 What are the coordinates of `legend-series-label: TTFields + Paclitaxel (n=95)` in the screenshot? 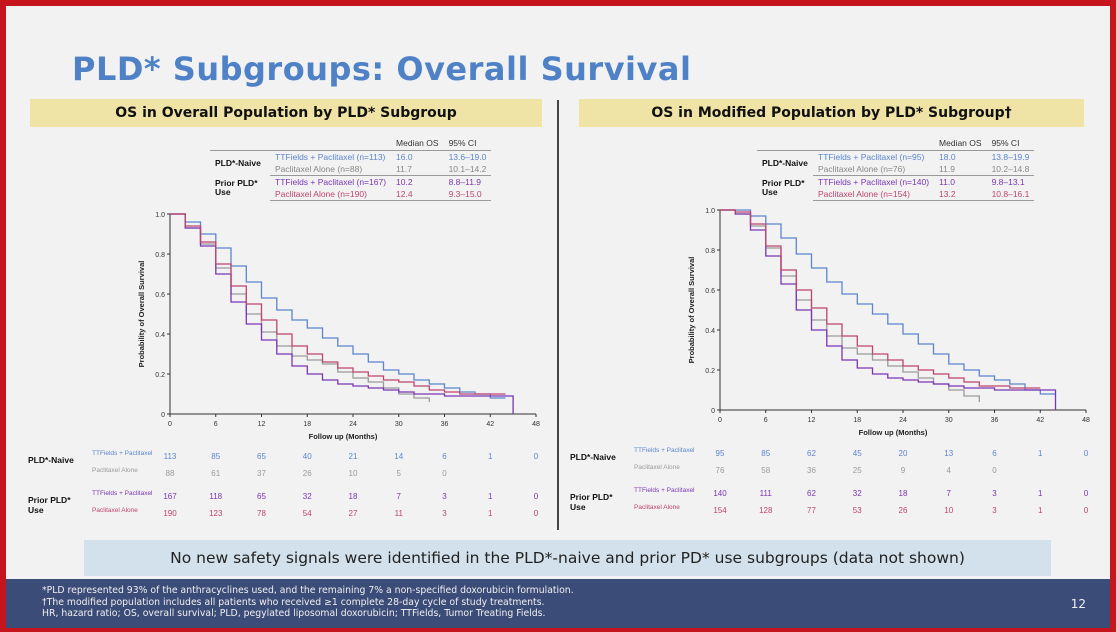 It's located at (871, 157).